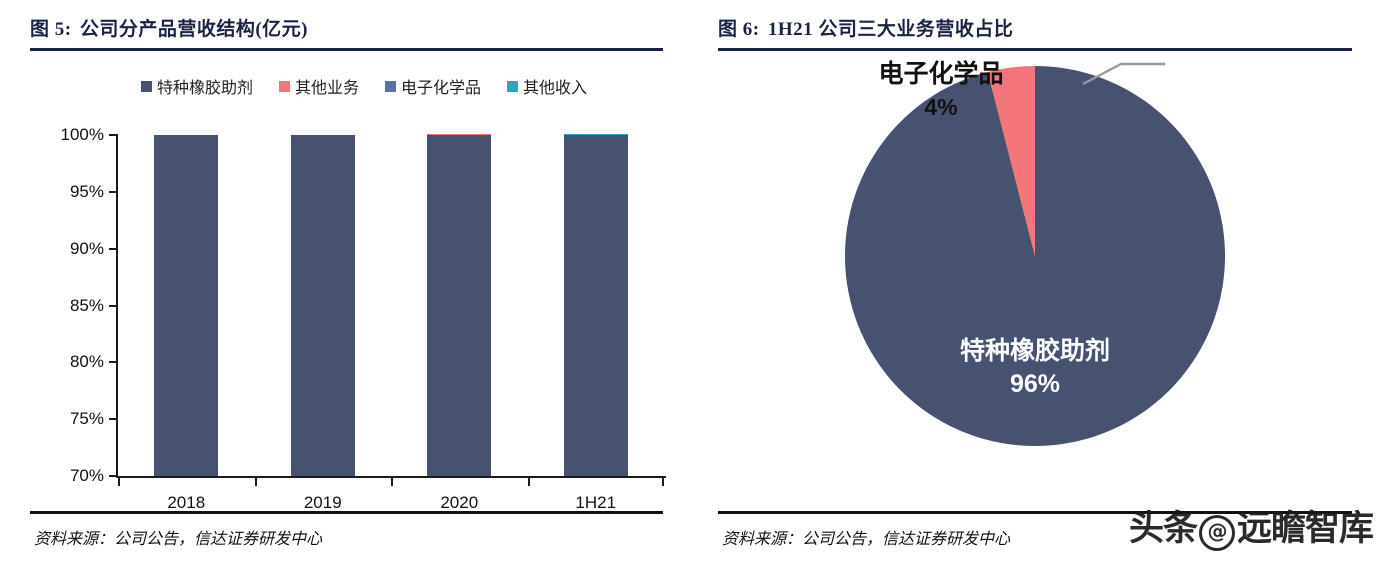 The width and height of the screenshot is (1377, 563). I want to click on y-axis-line, so click(117, 305).